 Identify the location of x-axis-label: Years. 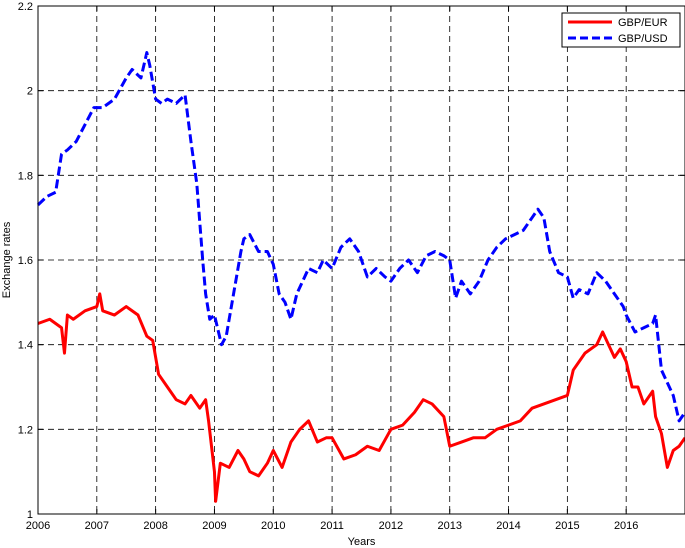
(362, 542).